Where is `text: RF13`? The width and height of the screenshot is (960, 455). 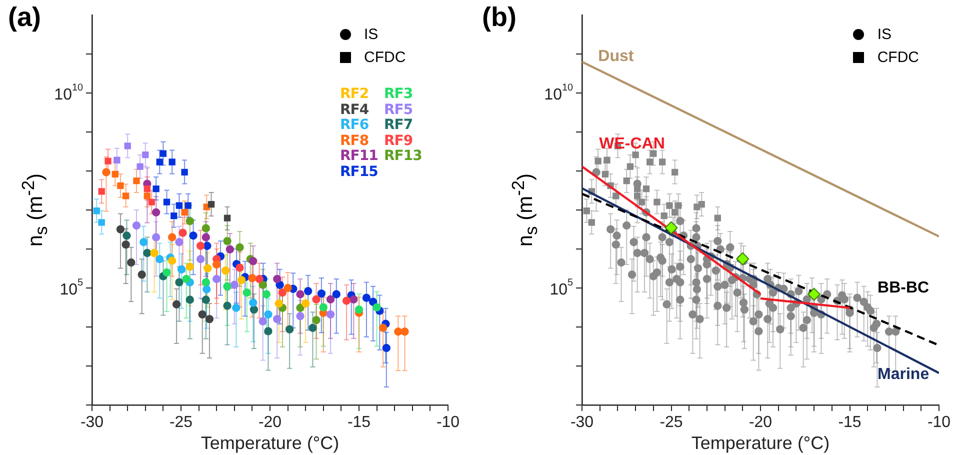 text: RF13 is located at coordinates (403, 156).